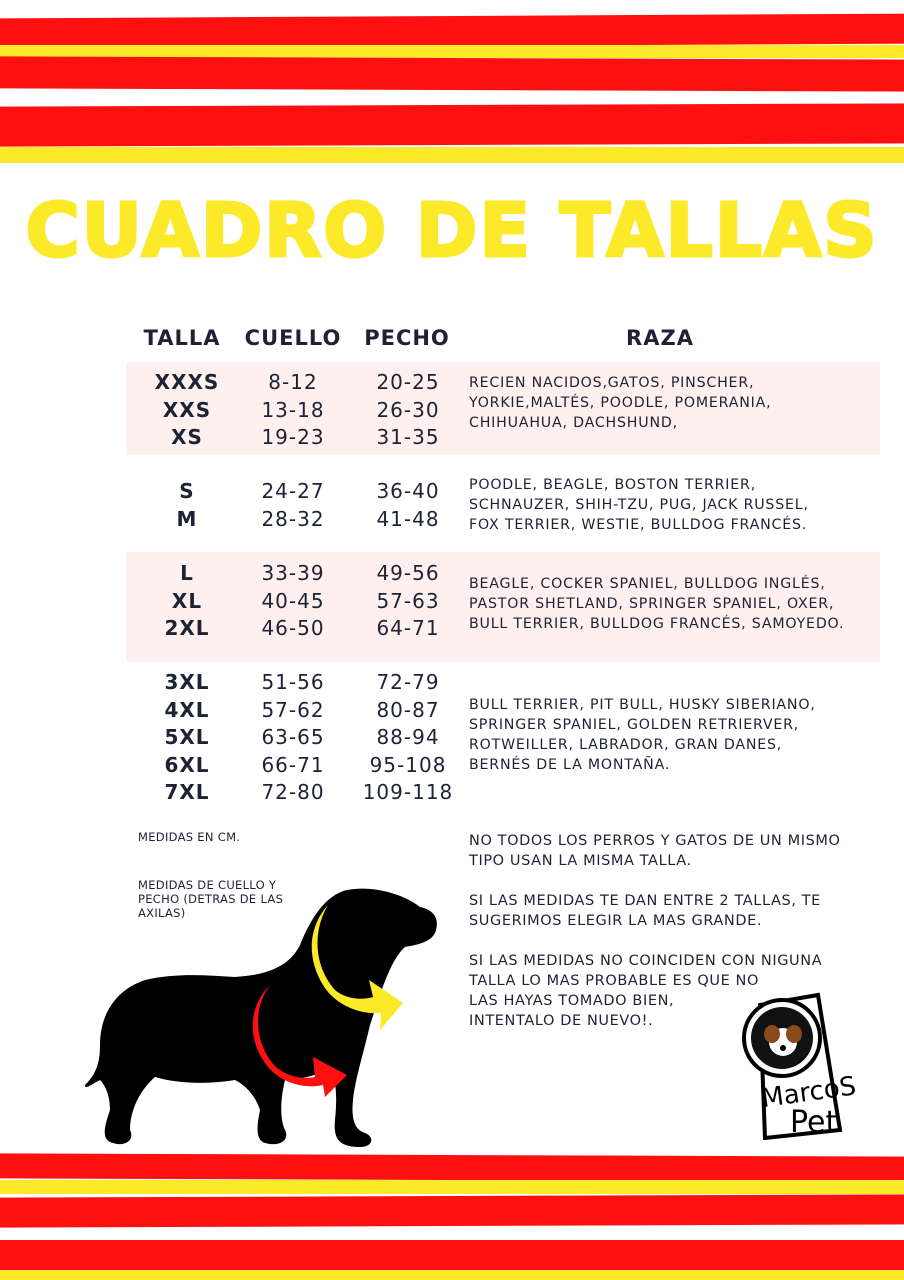 The width and height of the screenshot is (904, 1280). Describe the element at coordinates (408, 573) in the screenshot. I see `pecho-cell: 49-56` at that location.